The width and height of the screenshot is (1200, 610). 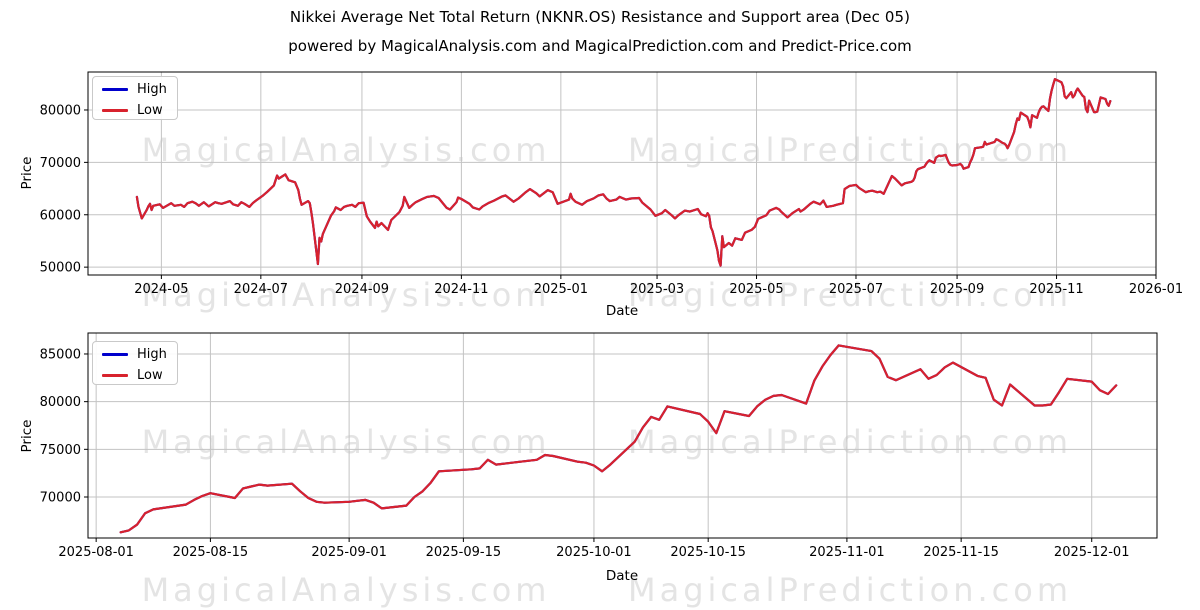 What do you see at coordinates (1056, 289) in the screenshot?
I see `svg-text: 2025-11` at bounding box center [1056, 289].